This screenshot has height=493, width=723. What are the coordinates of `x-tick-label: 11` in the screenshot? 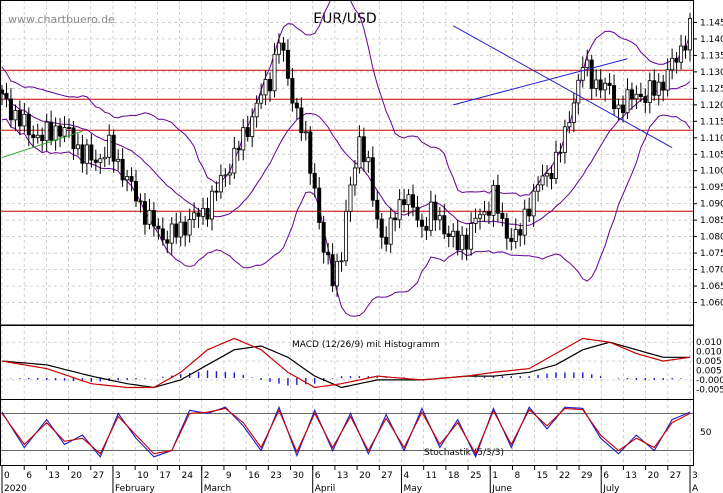 It's located at (431, 476).